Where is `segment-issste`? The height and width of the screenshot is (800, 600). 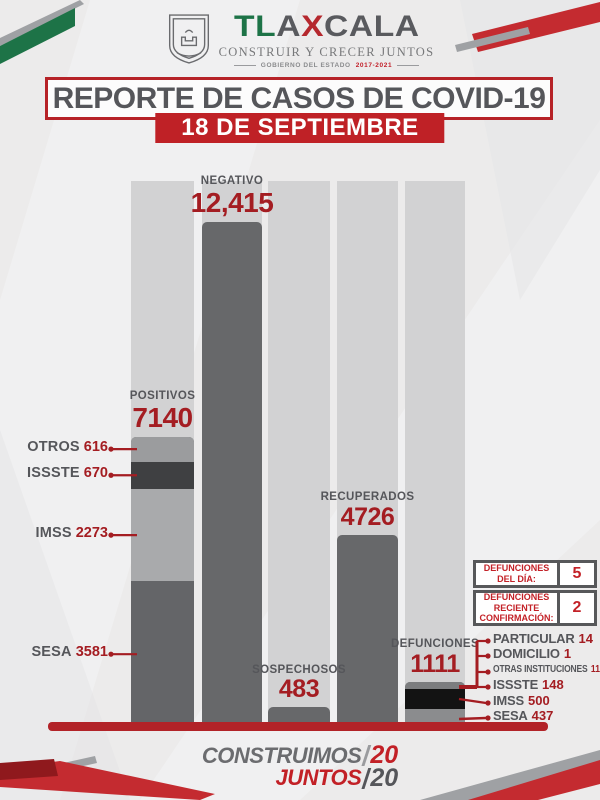 segment-issste is located at coordinates (162, 475).